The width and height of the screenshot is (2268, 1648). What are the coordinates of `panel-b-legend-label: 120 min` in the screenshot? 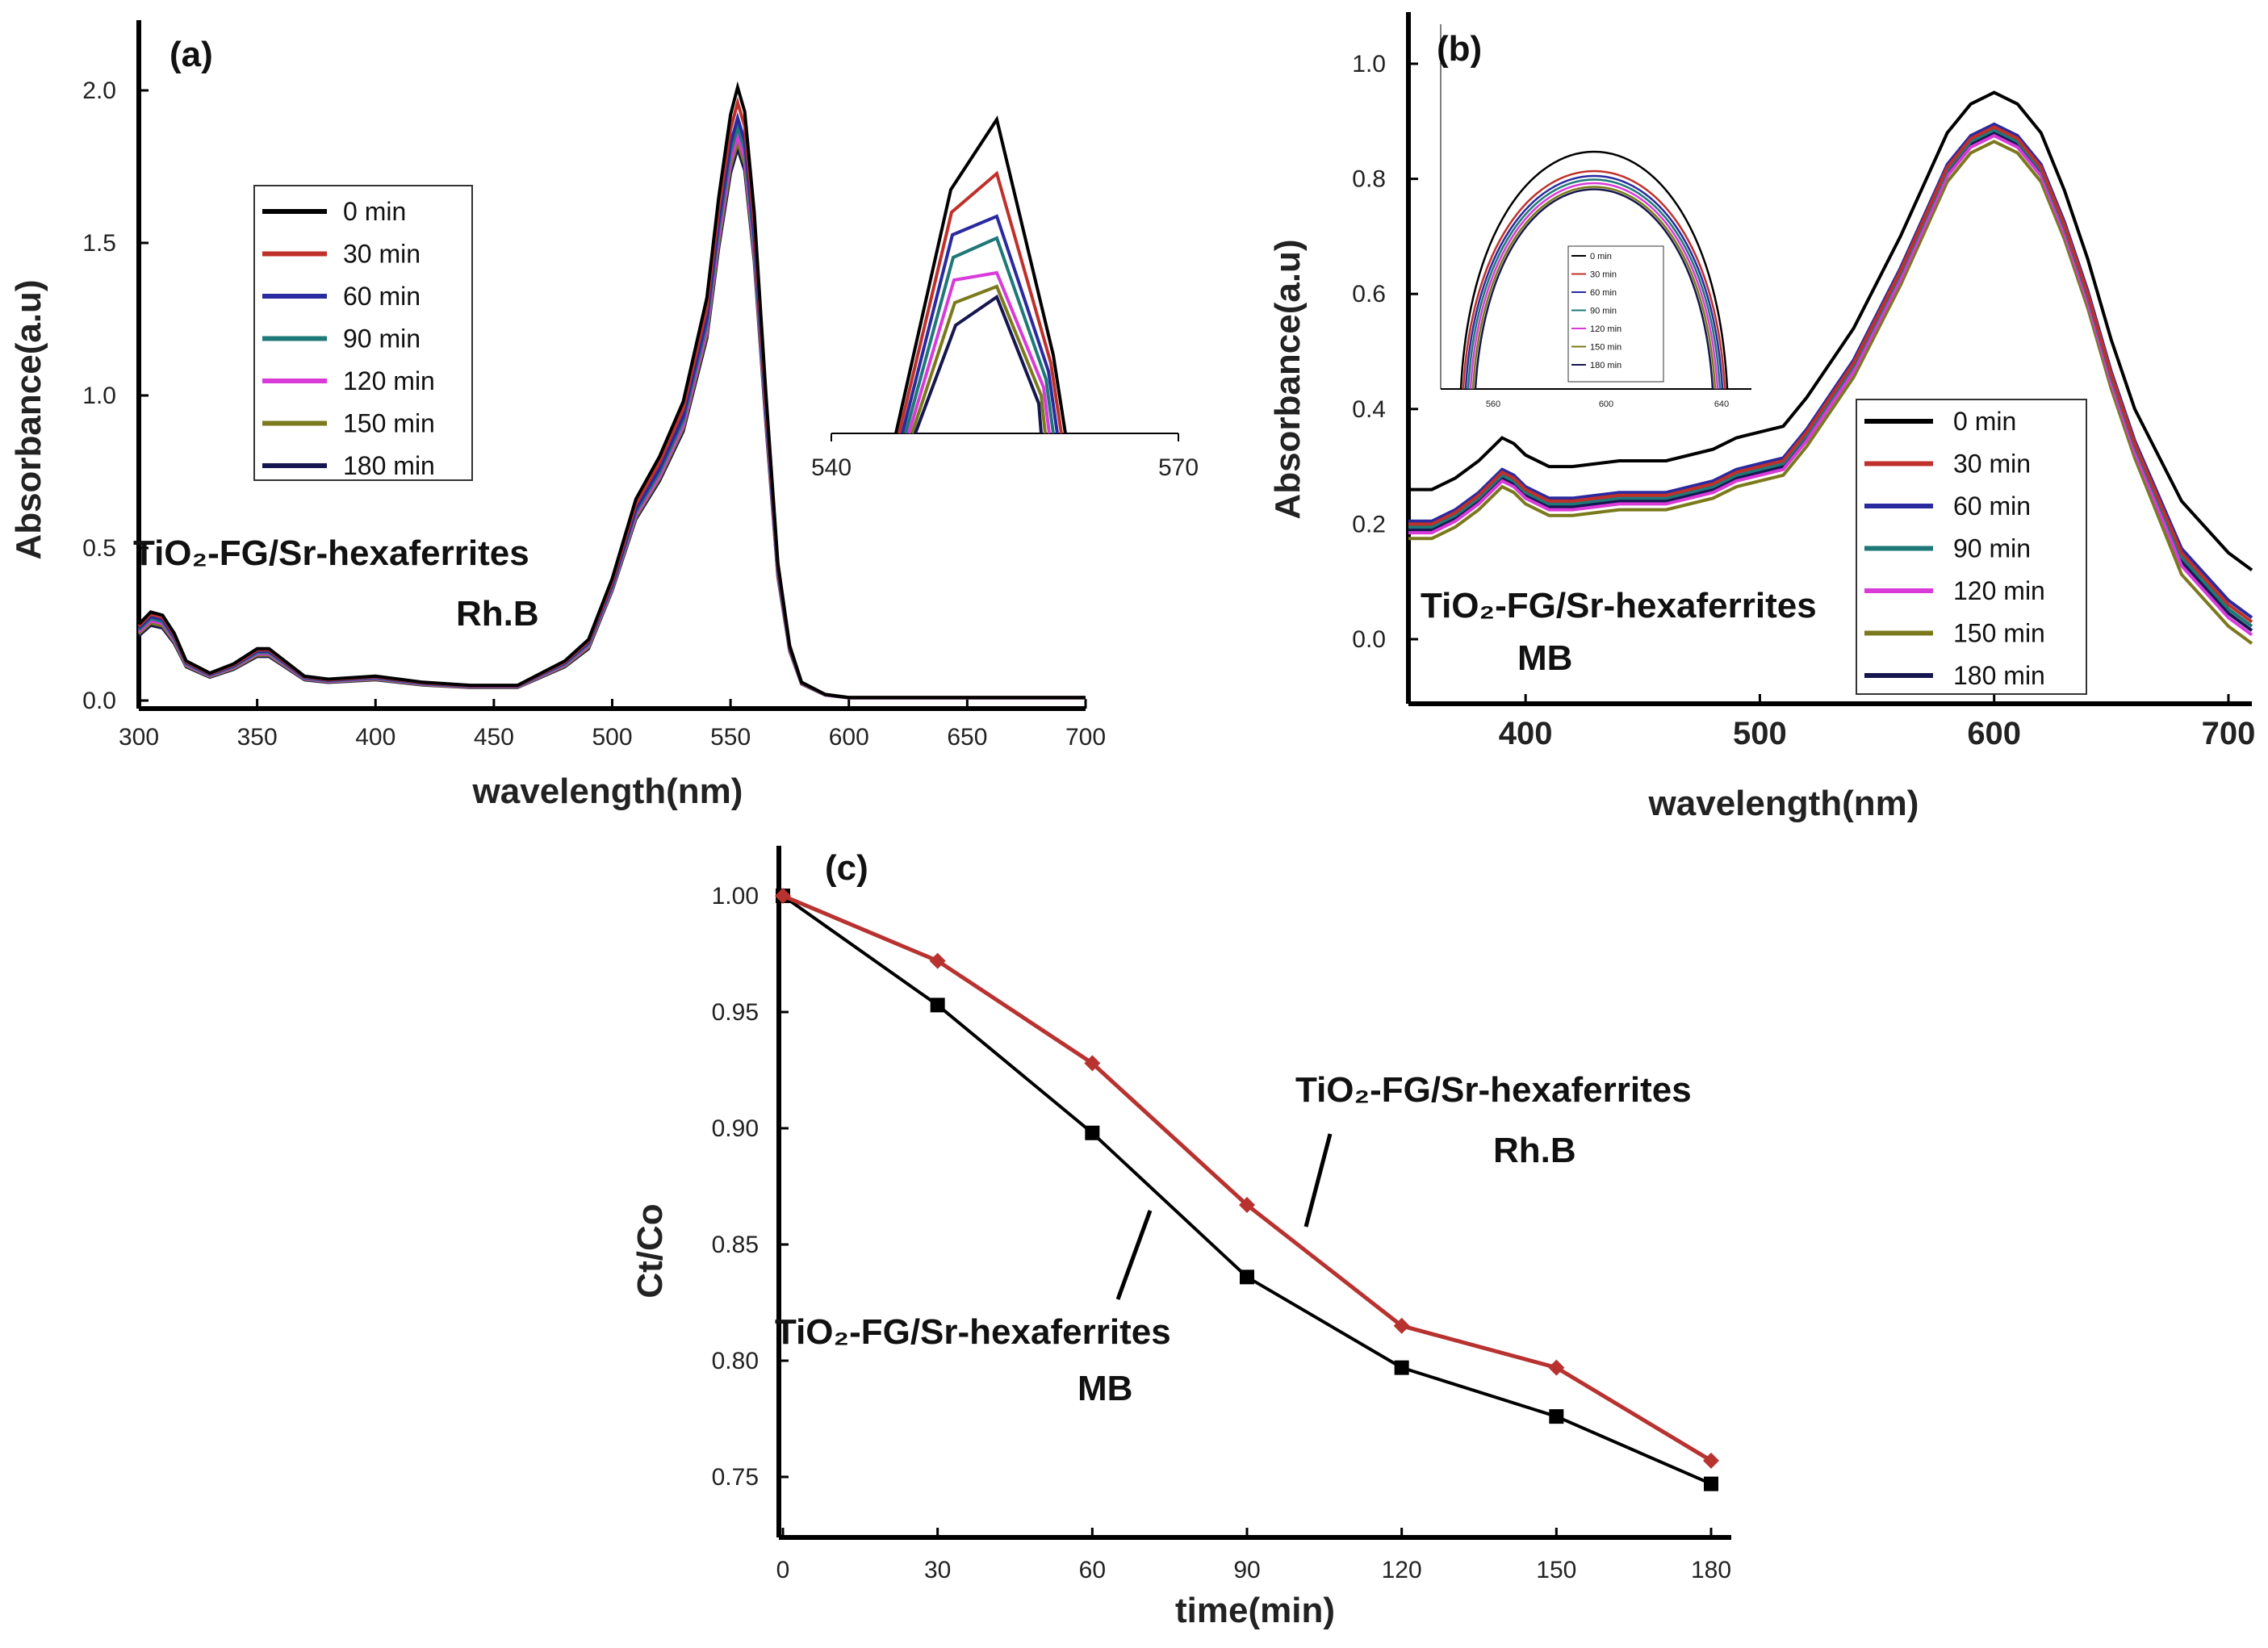 It's located at (1999, 590).